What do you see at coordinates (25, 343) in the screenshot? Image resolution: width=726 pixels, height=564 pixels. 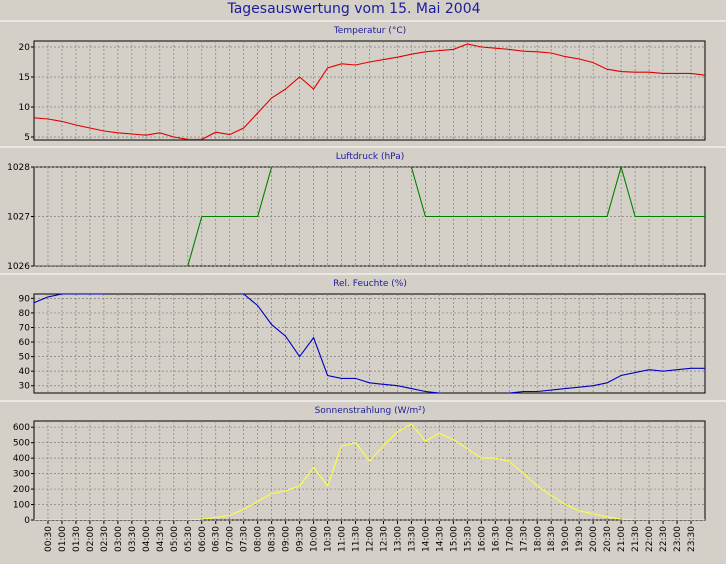 I see `y-tick-label: 60` at bounding box center [25, 343].